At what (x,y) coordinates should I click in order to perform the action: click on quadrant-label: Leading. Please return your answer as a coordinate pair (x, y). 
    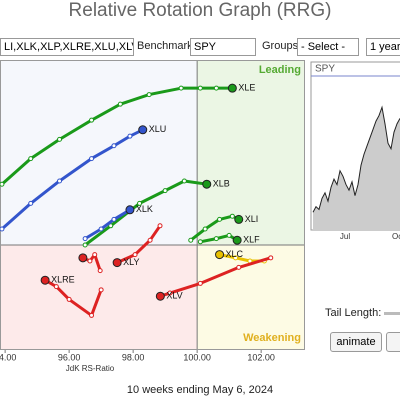
    Looking at the image, I should click on (280, 70).